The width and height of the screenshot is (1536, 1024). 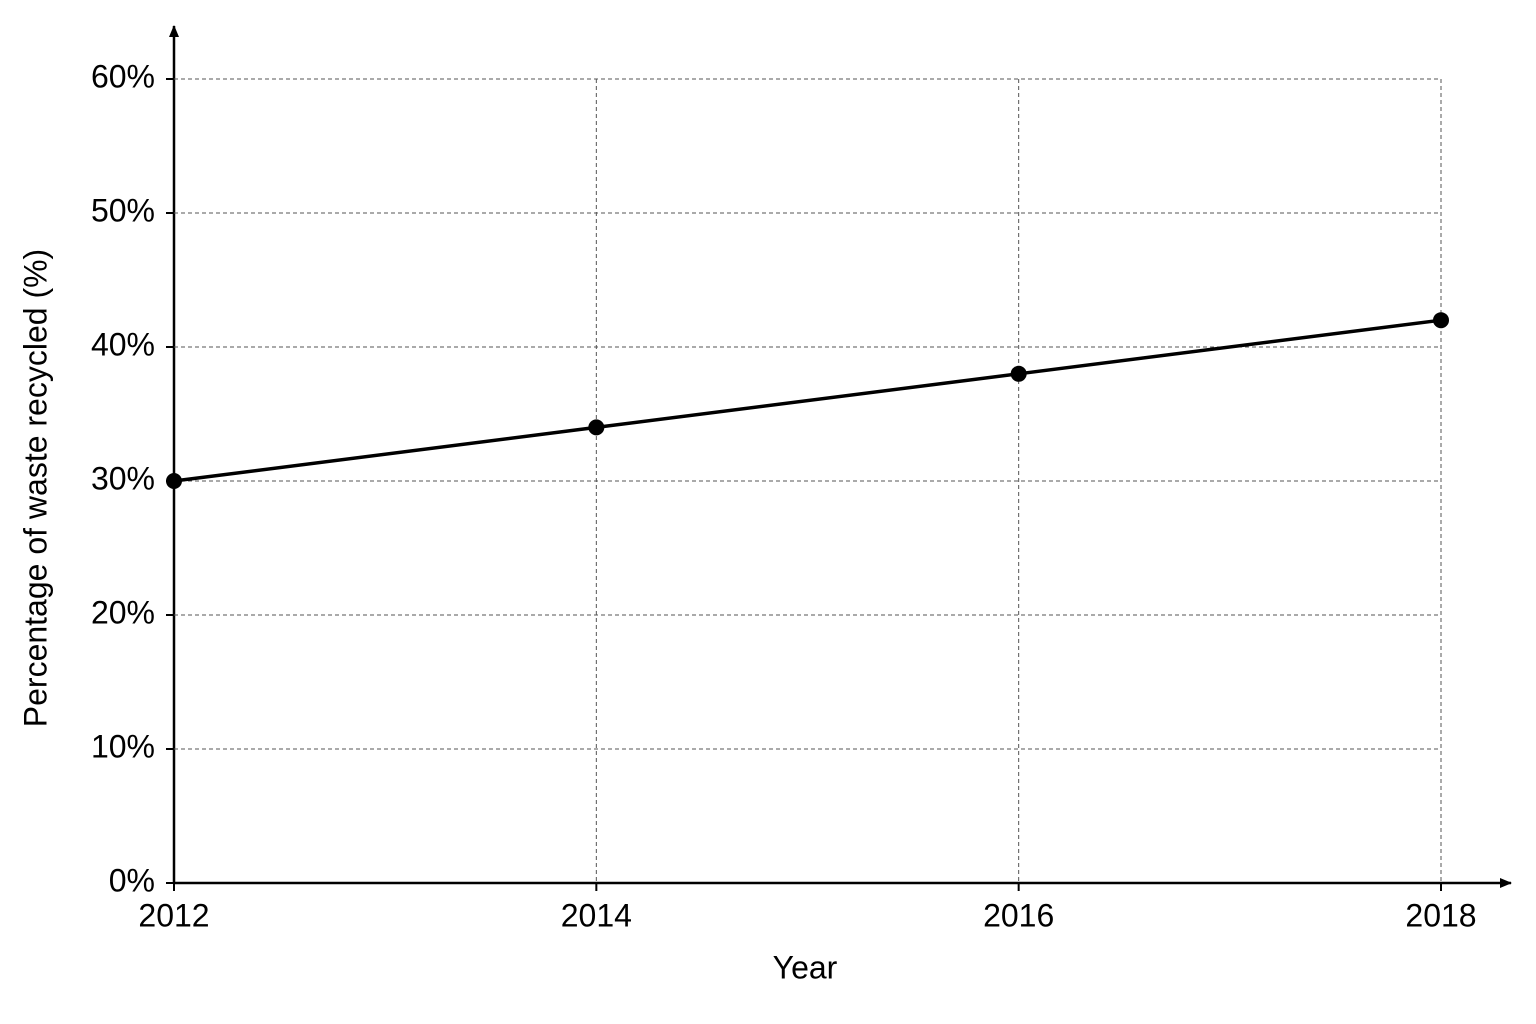 What do you see at coordinates (123, 210) in the screenshot?
I see `y-tick-label: 50%` at bounding box center [123, 210].